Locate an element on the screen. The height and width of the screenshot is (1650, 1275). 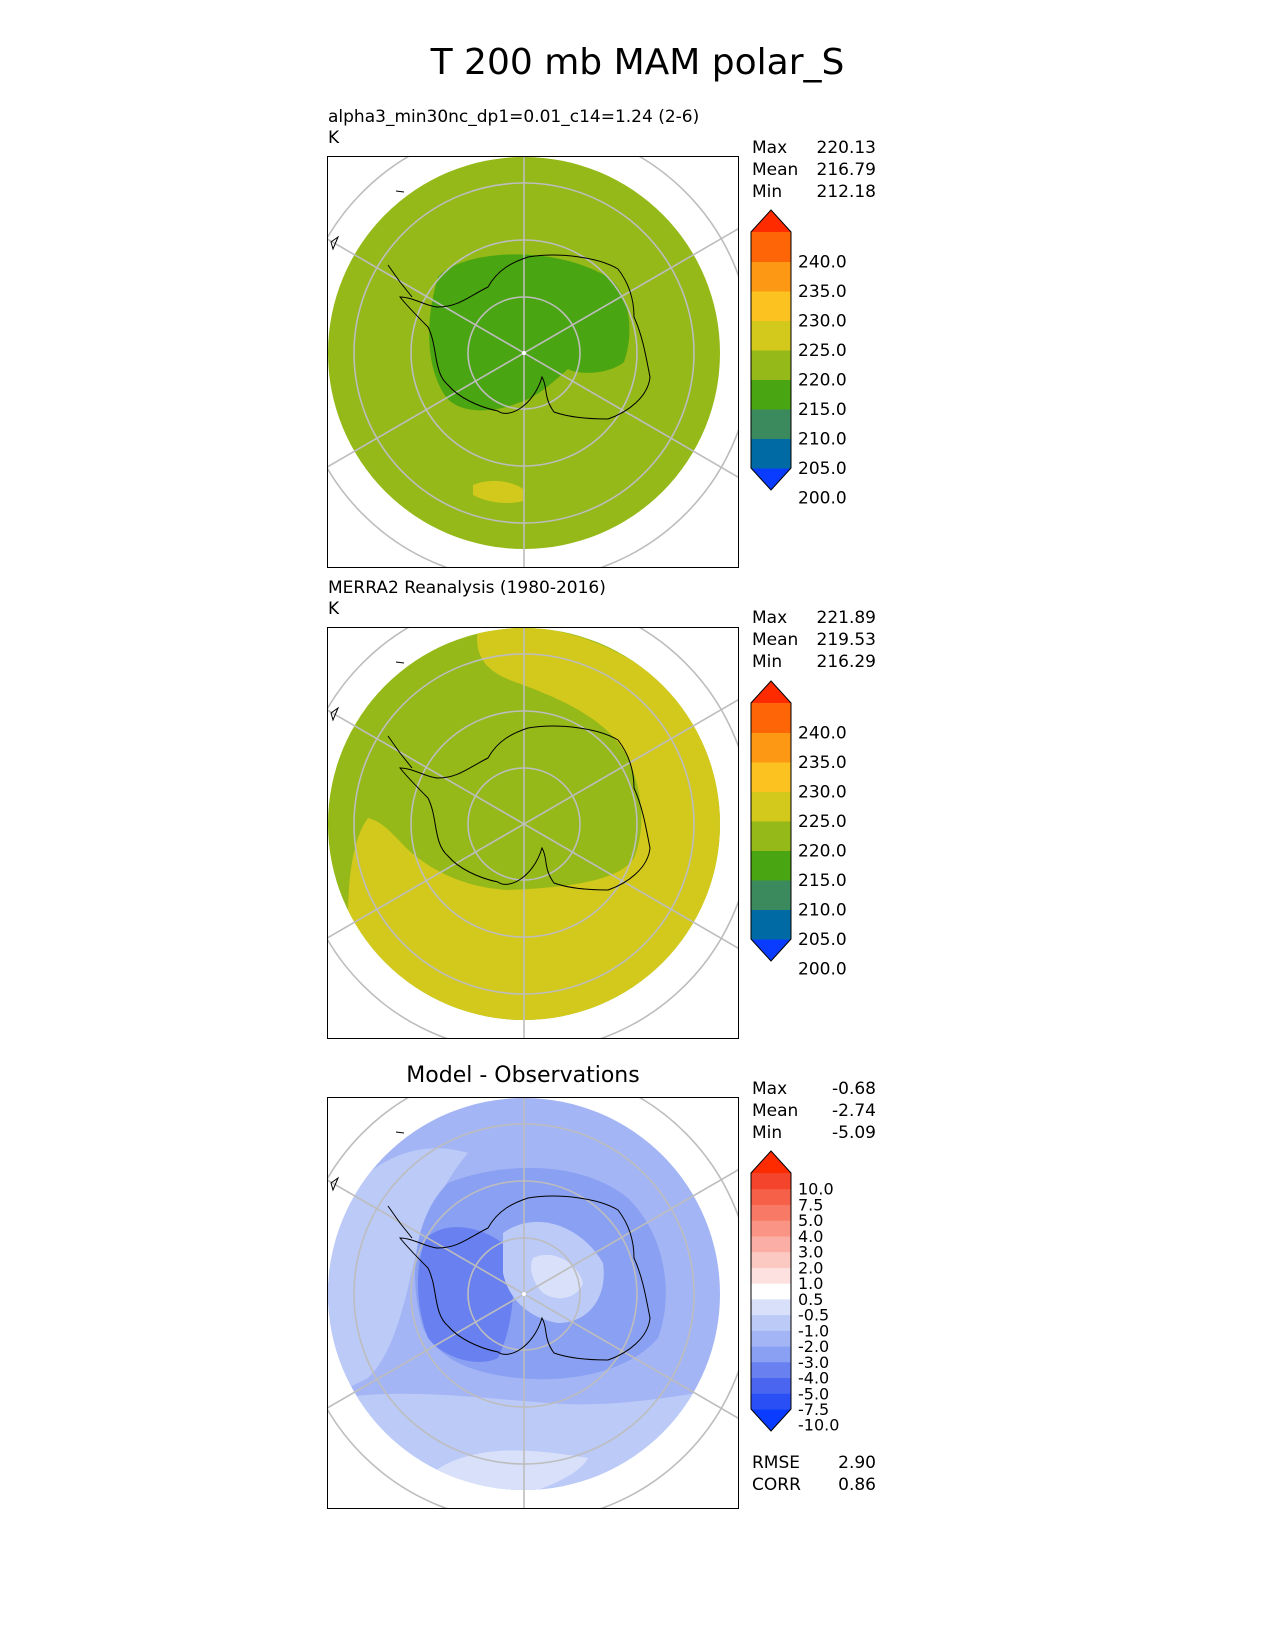
stat-min-value: -5.09 is located at coordinates (854, 1133).